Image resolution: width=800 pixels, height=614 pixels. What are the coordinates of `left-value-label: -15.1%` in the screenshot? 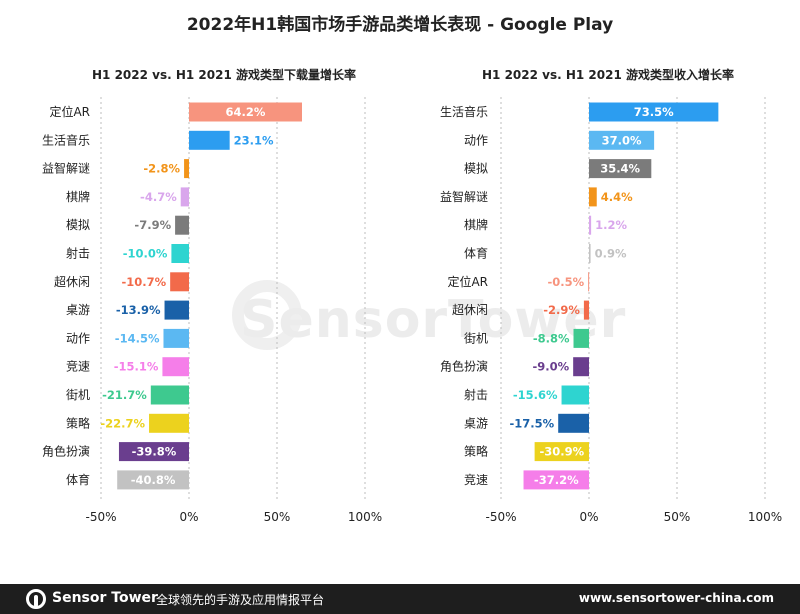 It's located at (136, 367).